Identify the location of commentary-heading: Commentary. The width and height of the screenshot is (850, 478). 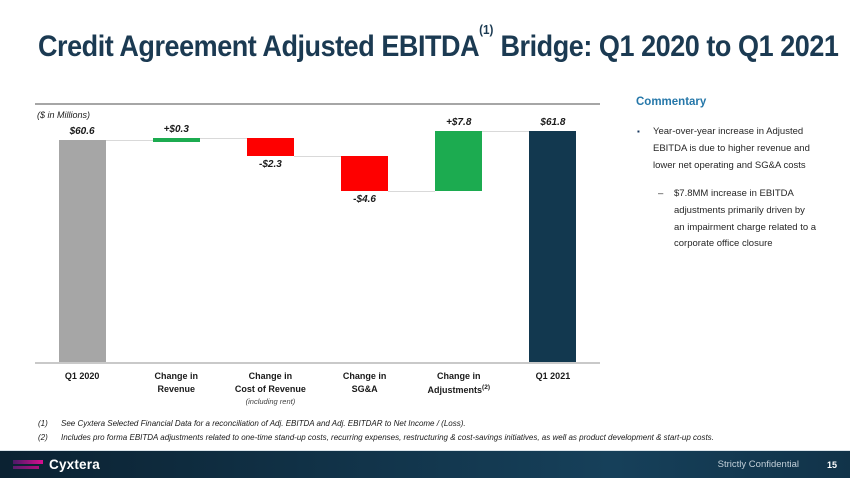
(671, 102).